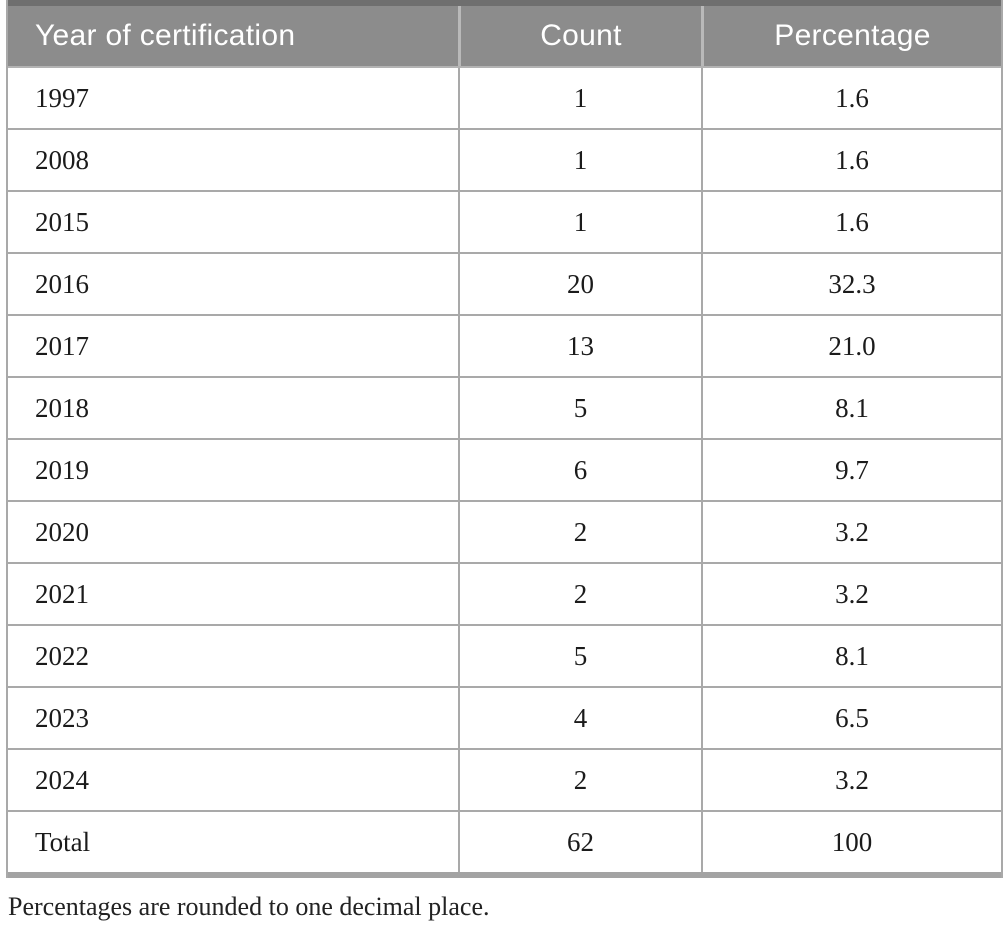  I want to click on table-row: 2008 1 1.6, so click(504, 159).